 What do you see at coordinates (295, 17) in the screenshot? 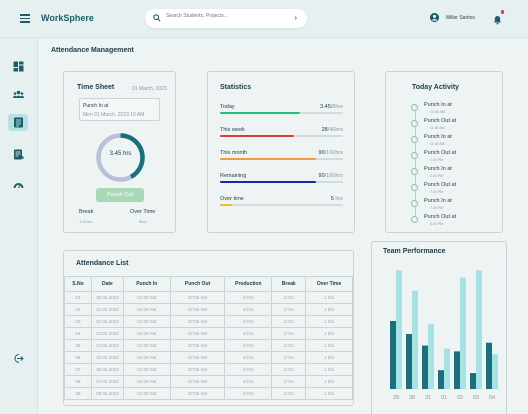
I see `search-submit-chevron-icon: ›` at bounding box center [295, 17].